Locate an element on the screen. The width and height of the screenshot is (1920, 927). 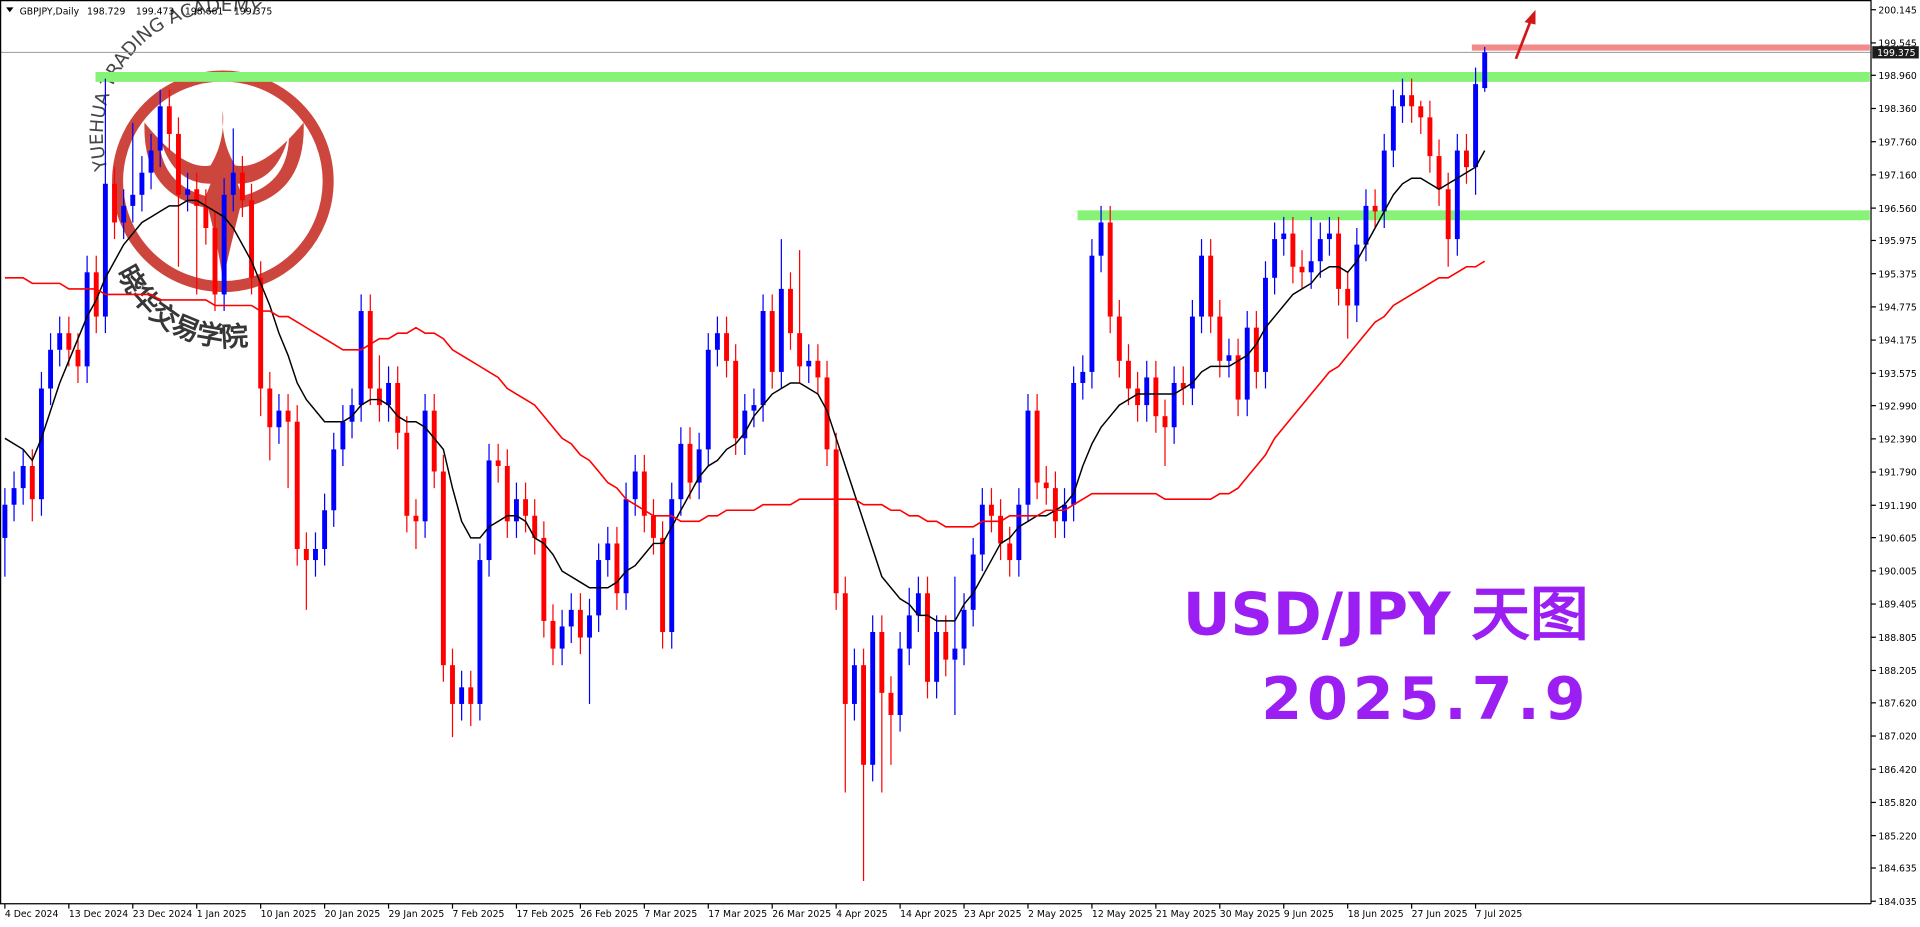
y-tick-label: 185.220 is located at coordinates (1897, 836).